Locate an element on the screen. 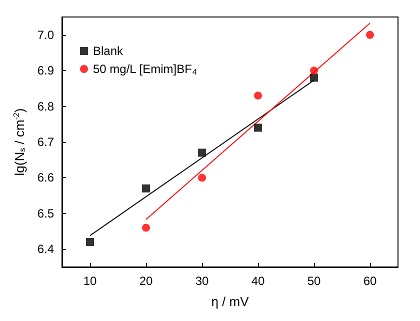 Image resolution: width=420 pixels, height=321 pixels. legend-label: Blank is located at coordinates (108, 51).